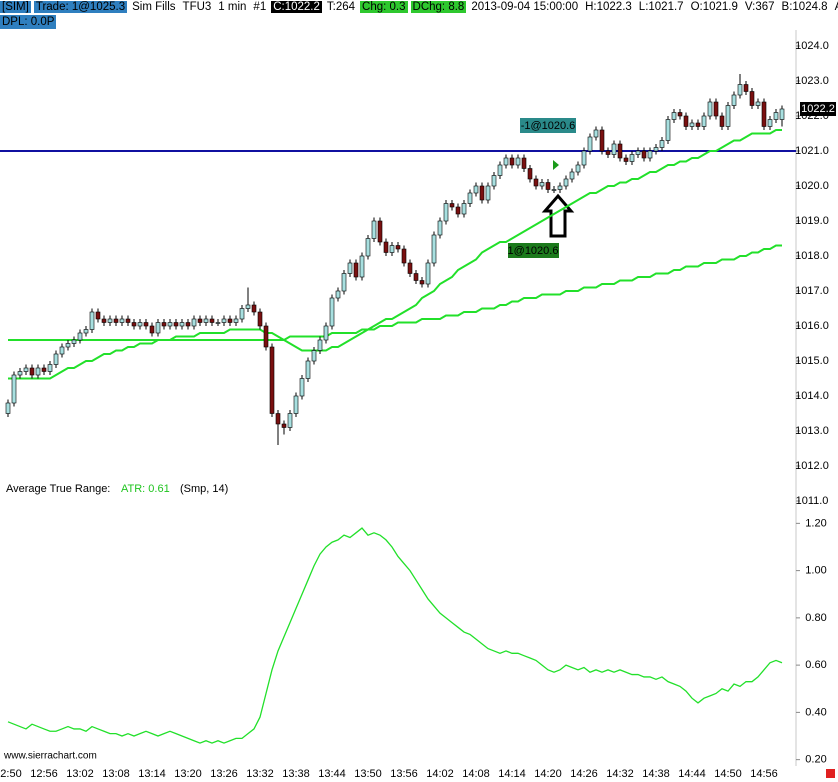  I want to click on header-item: Chg: 0.3, so click(384, 7).